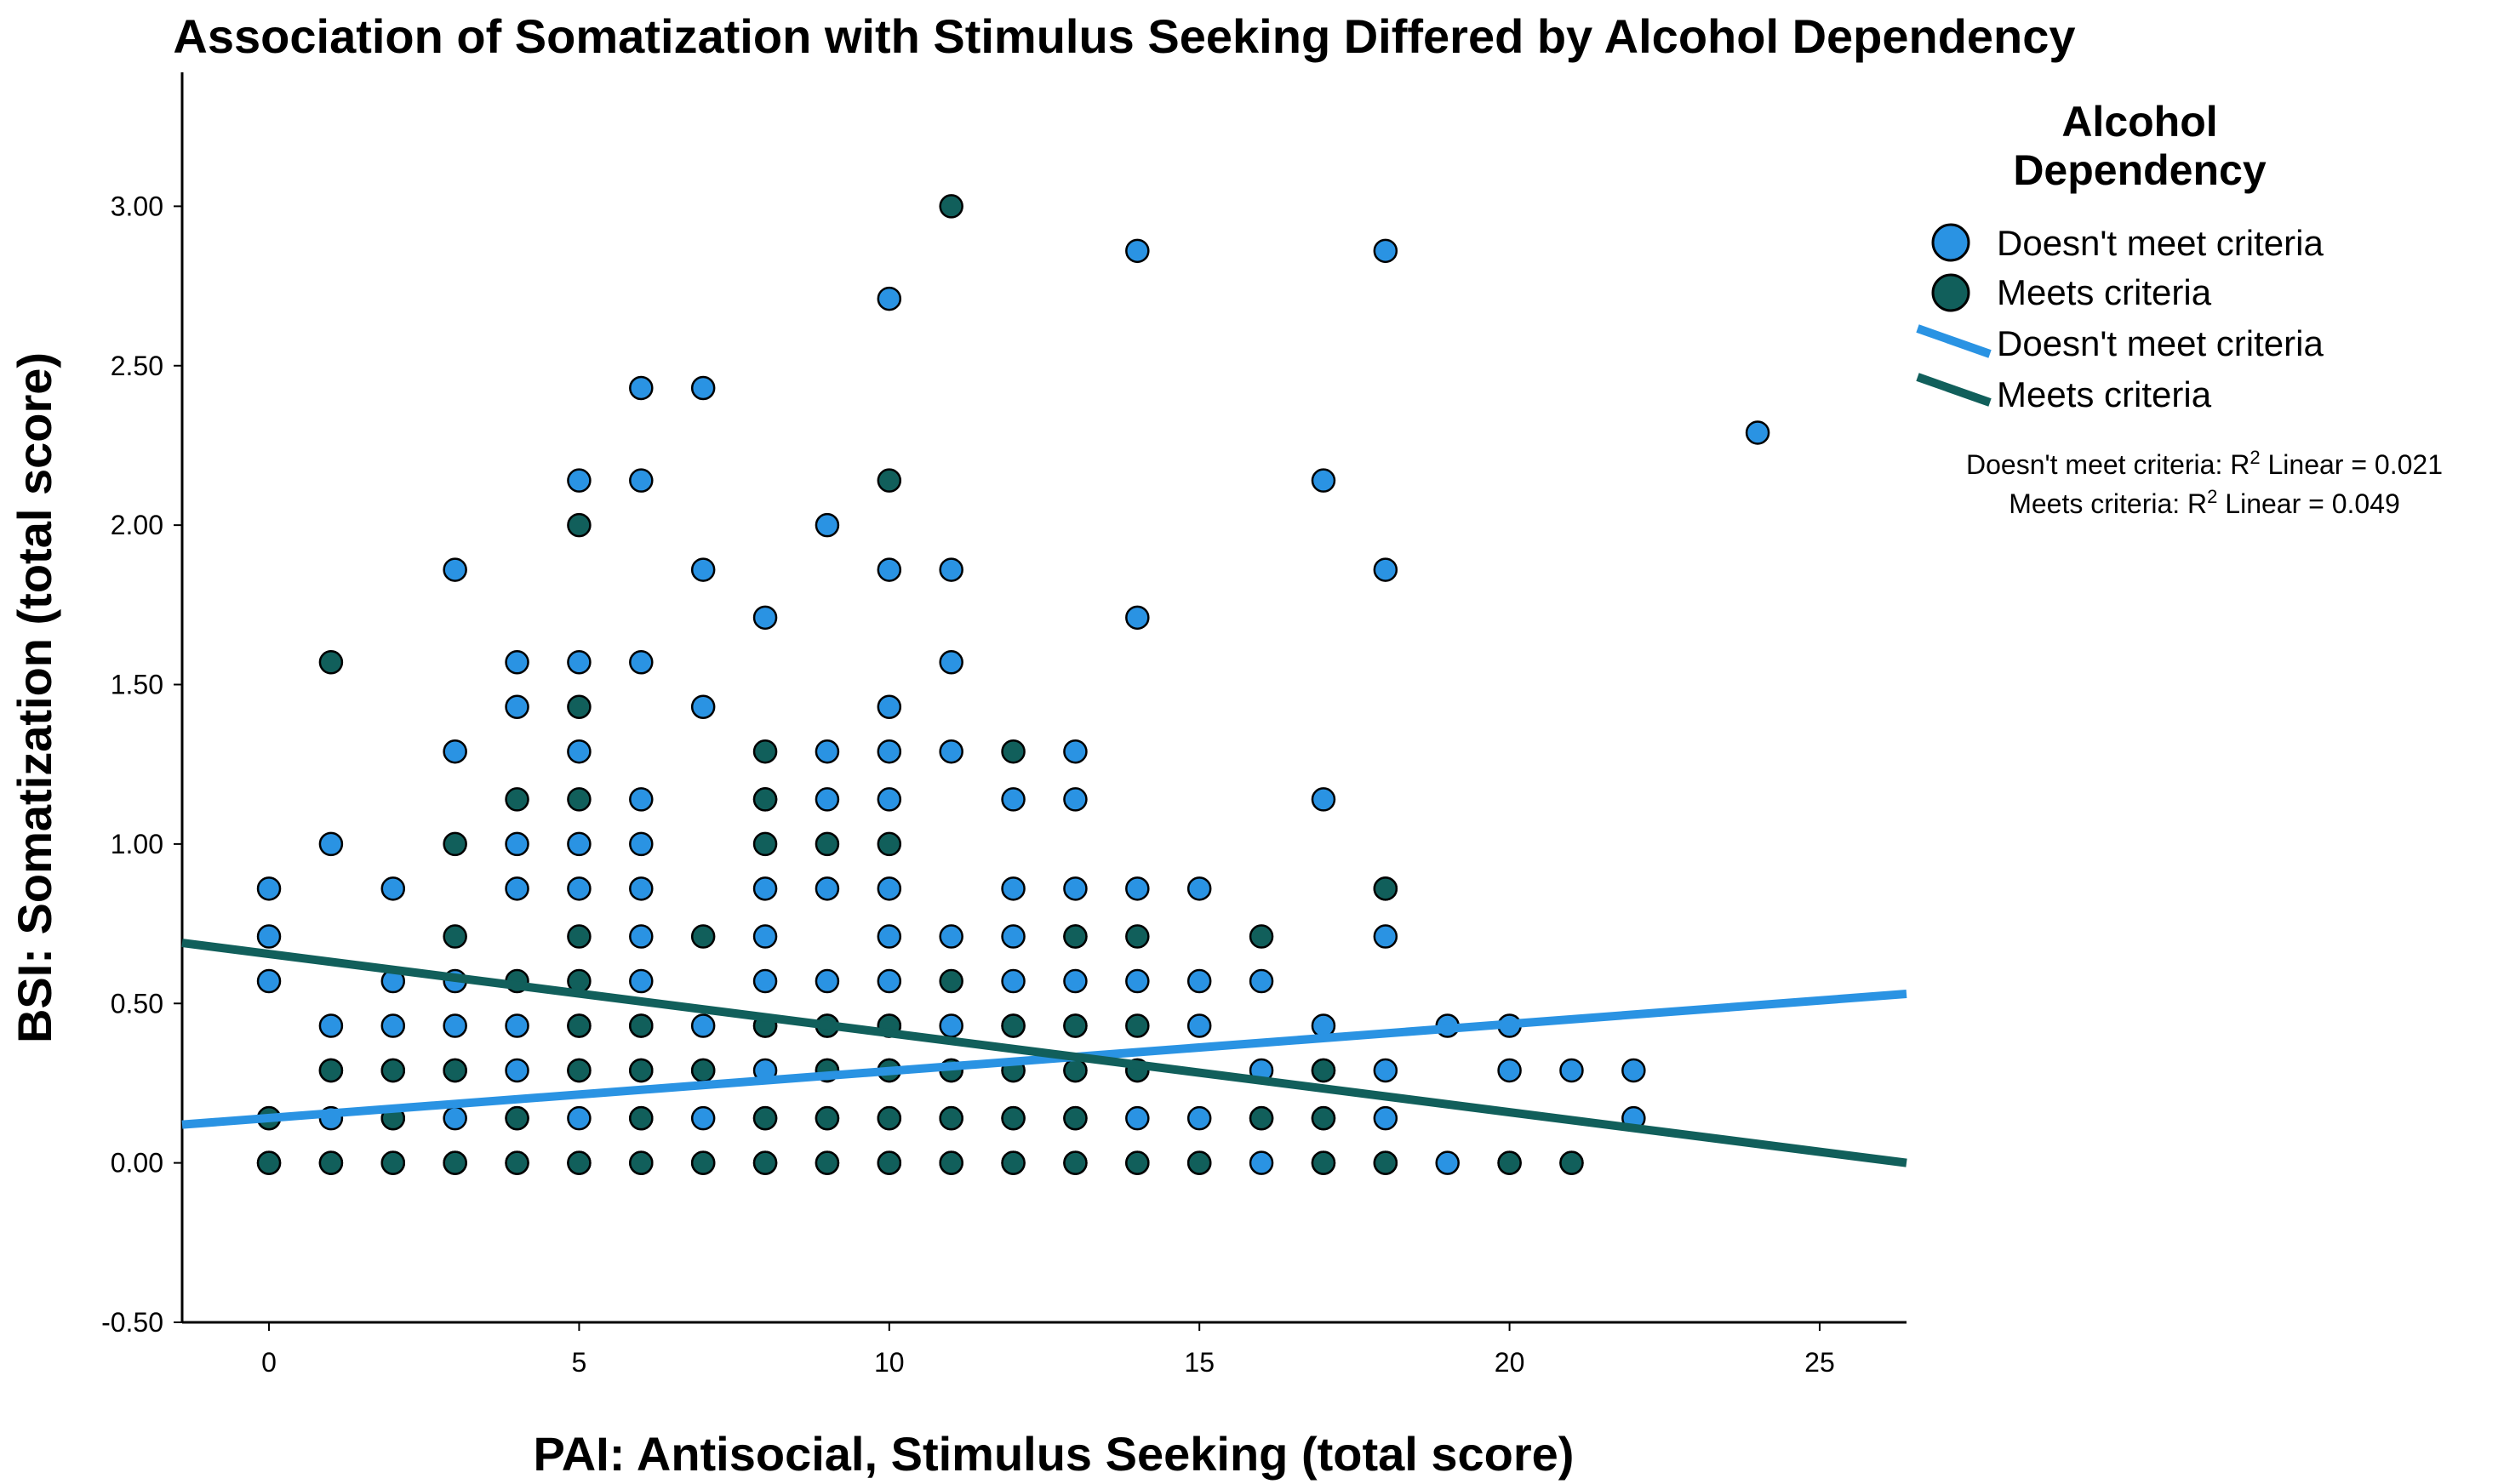  I want to click on y-tick-label: 0.00, so click(137, 1163).